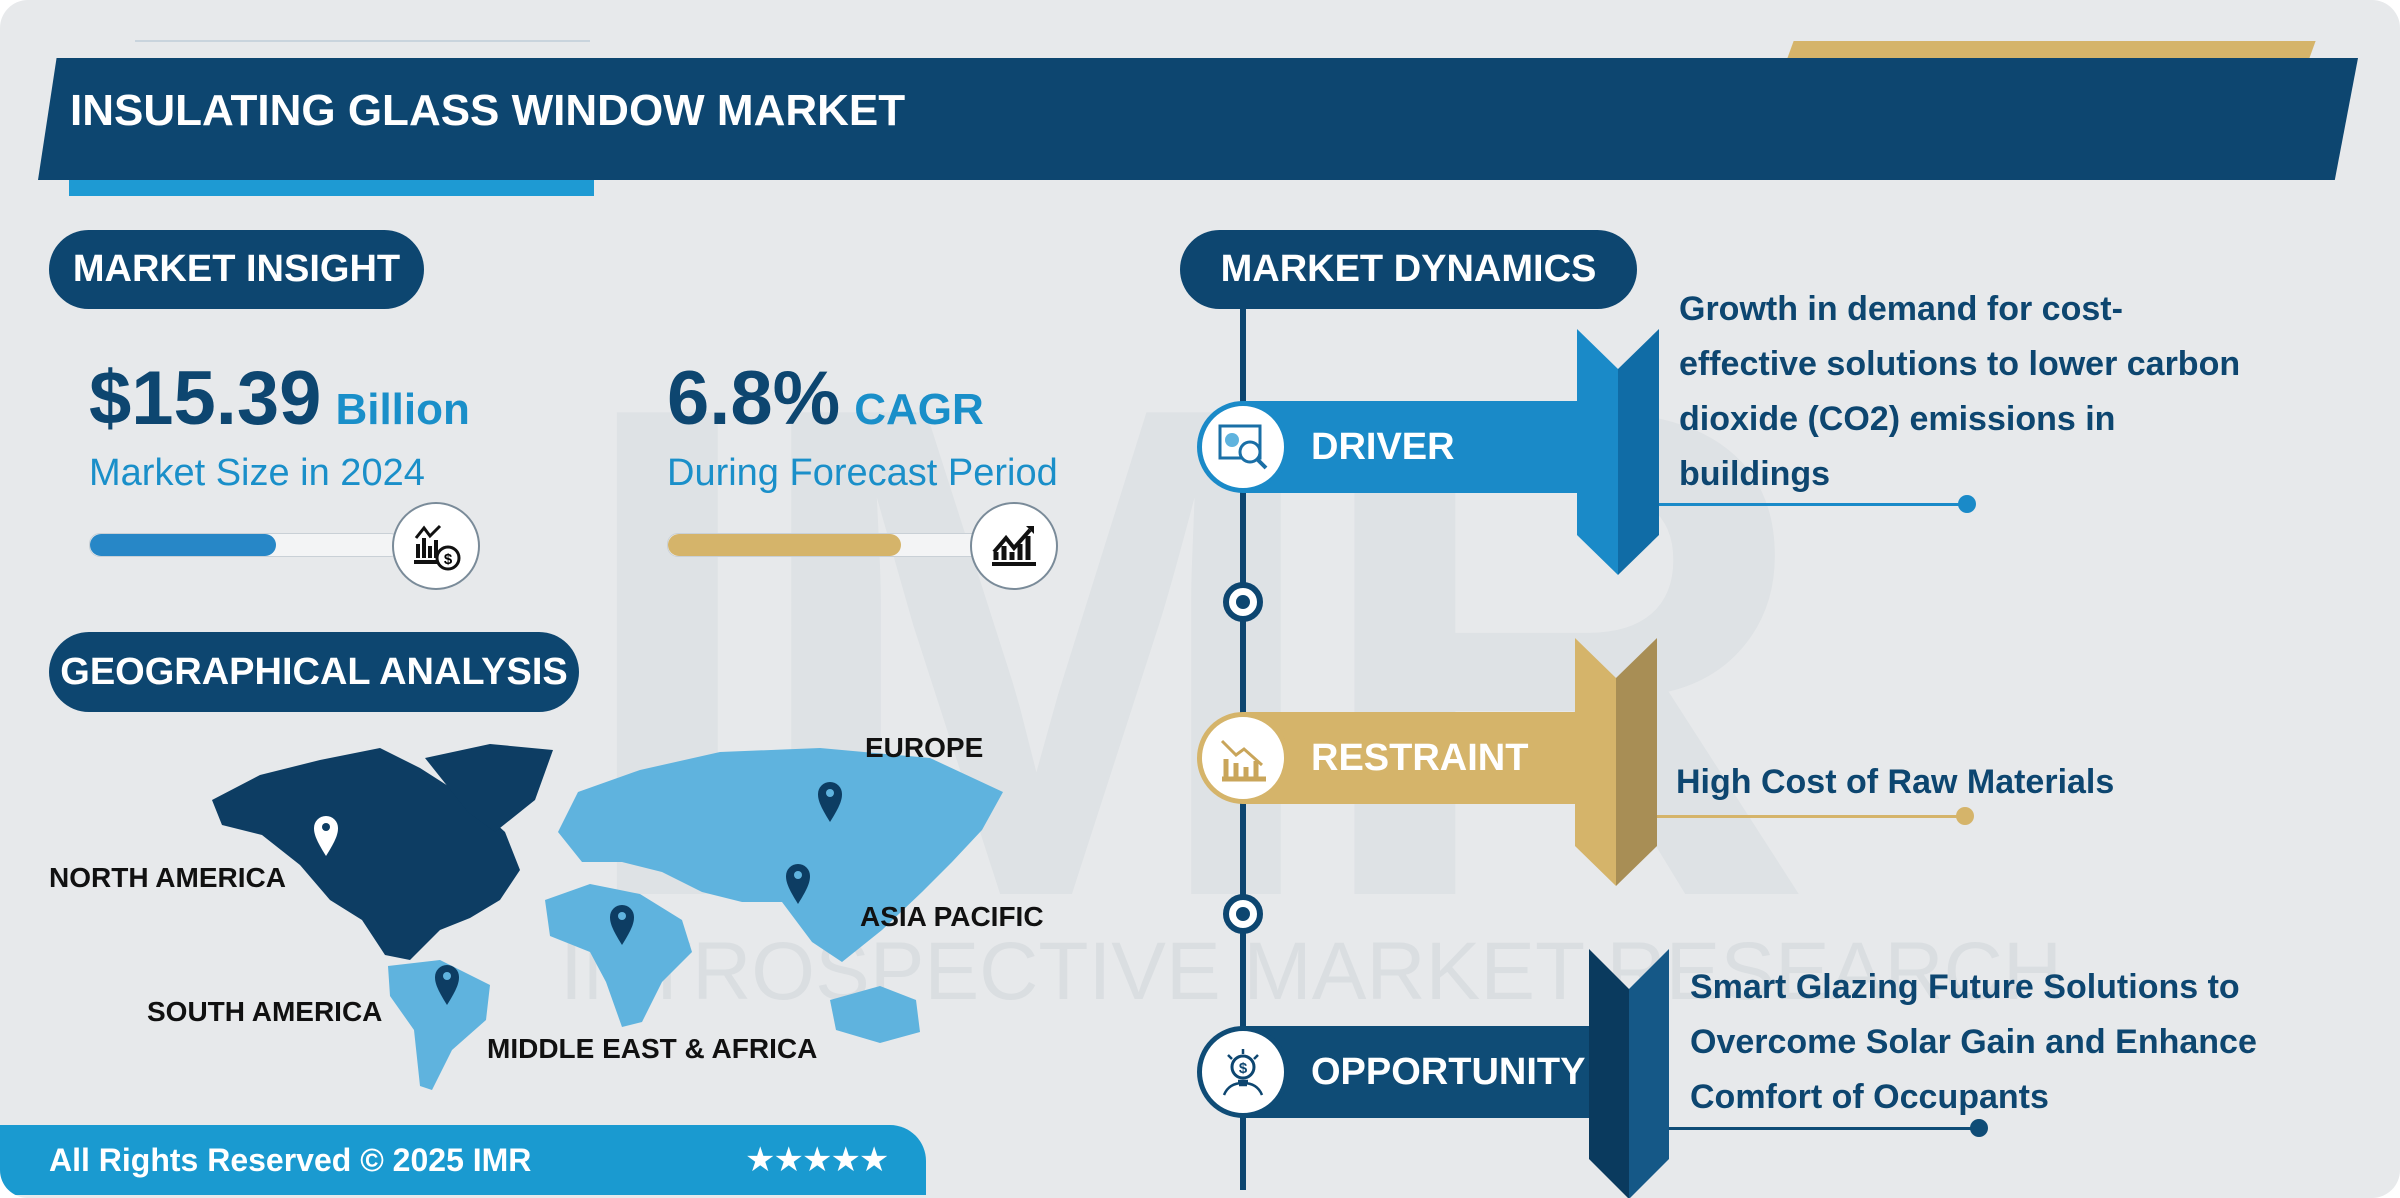  What do you see at coordinates (754, 398) in the screenshot?
I see `cagr-number: 6.8%` at bounding box center [754, 398].